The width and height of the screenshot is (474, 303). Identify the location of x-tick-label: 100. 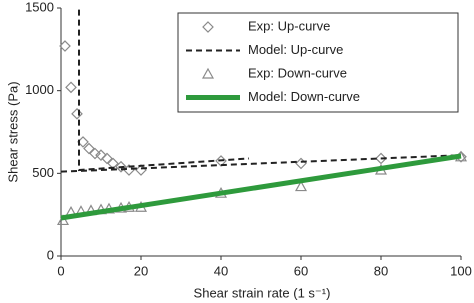
(461, 270).